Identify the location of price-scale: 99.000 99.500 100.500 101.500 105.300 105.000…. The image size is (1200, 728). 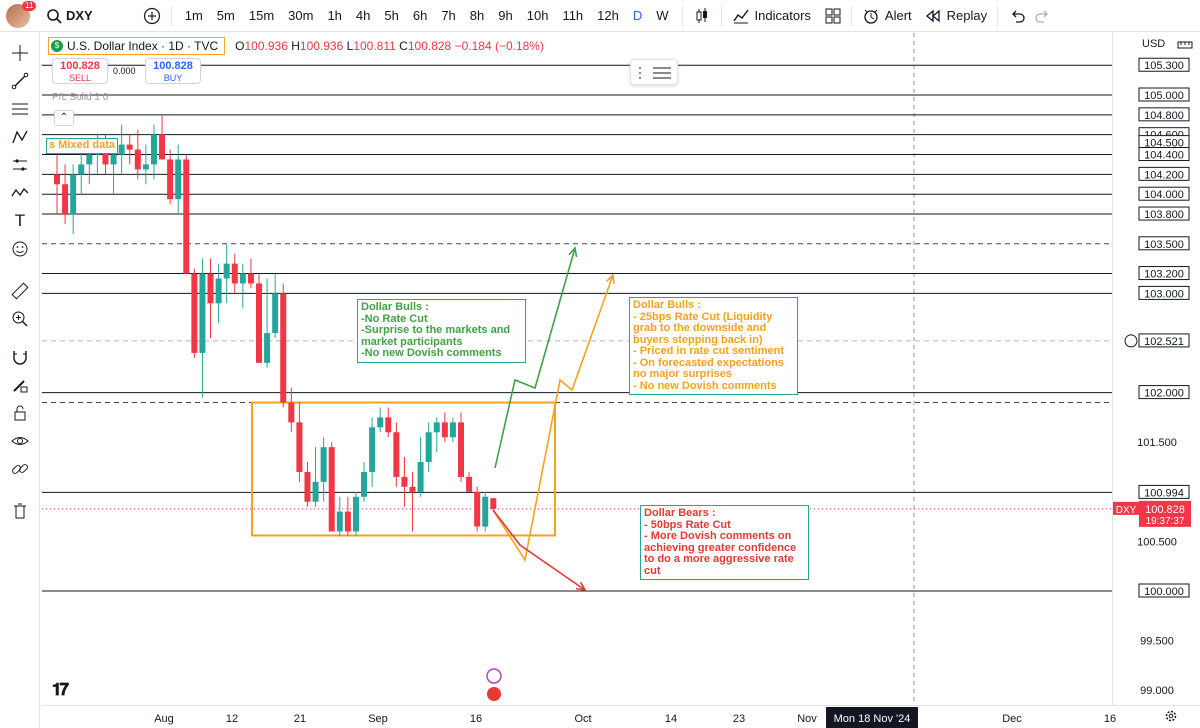
(1156, 369).